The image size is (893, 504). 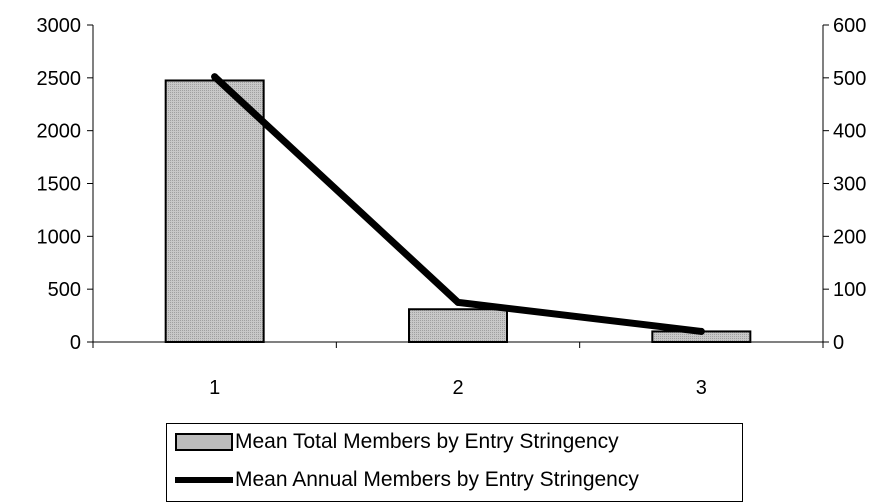 What do you see at coordinates (59, 79) in the screenshot?
I see `y-left-tick-label: 2500` at bounding box center [59, 79].